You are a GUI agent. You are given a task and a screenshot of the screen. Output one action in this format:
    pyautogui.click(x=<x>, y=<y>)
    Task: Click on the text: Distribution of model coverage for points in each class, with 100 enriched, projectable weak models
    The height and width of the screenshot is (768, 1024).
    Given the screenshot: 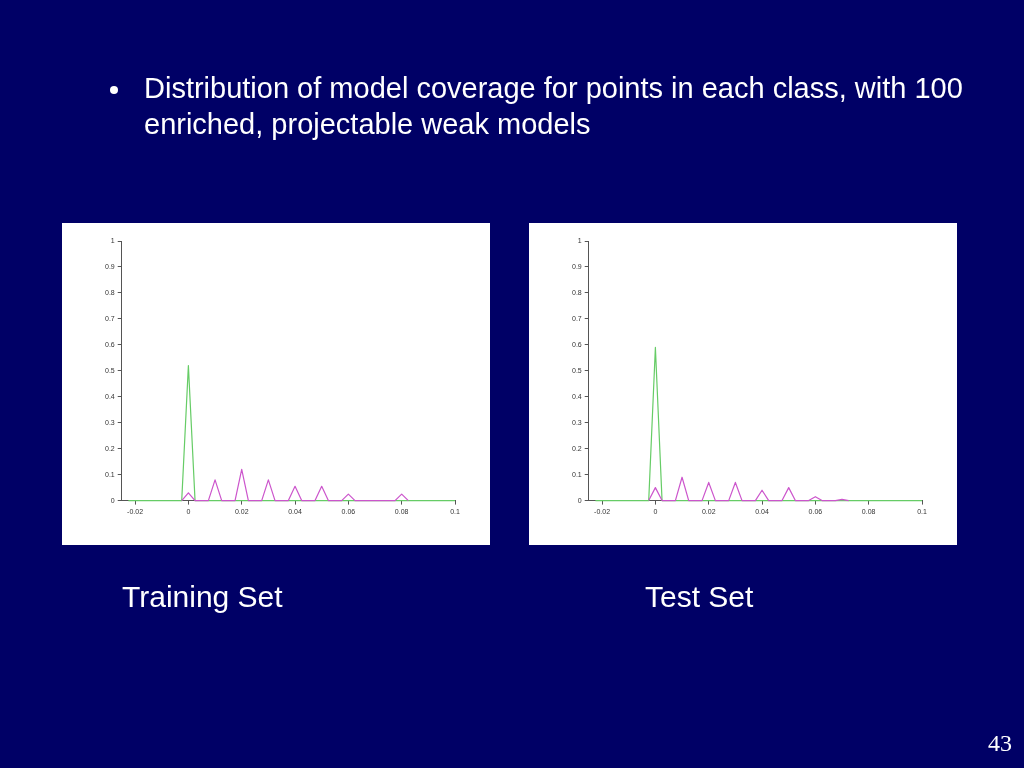 What is the action you would take?
    pyautogui.click(x=553, y=106)
    